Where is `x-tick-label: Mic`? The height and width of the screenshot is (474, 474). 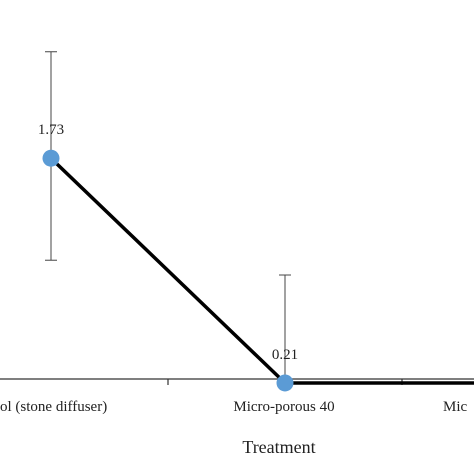
x-tick-label: Mic is located at coordinates (455, 407).